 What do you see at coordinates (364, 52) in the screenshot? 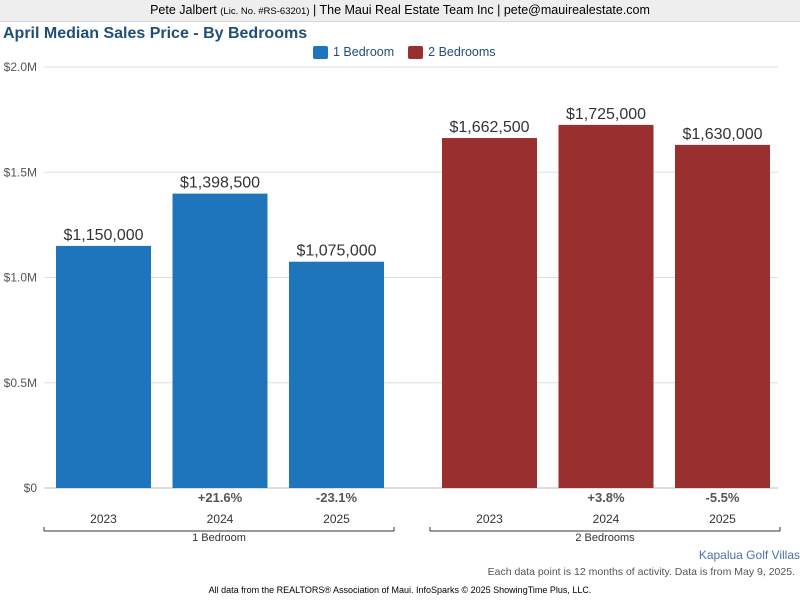
I see `legend-label-1-bedroom: 1 Bedroom` at bounding box center [364, 52].